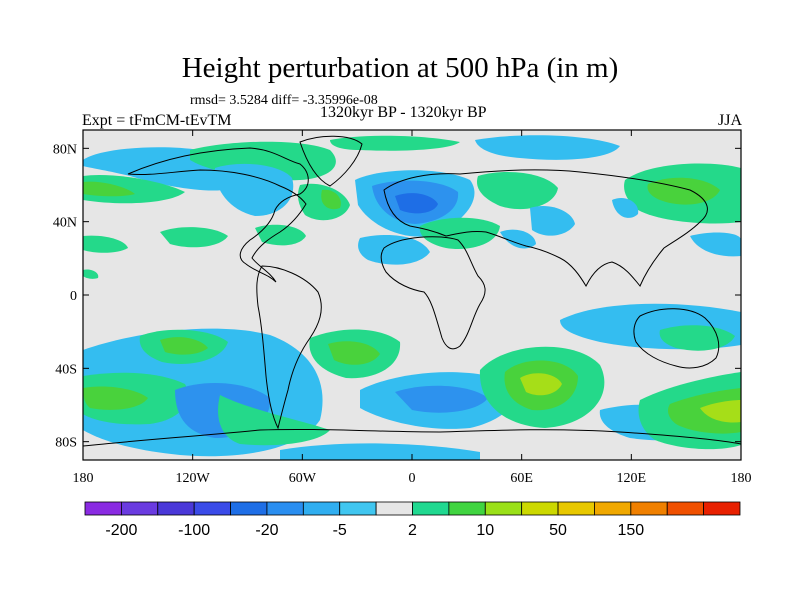 Image resolution: width=800 pixels, height=600 pixels. I want to click on contour-blue-n-africa, so click(394, 249).